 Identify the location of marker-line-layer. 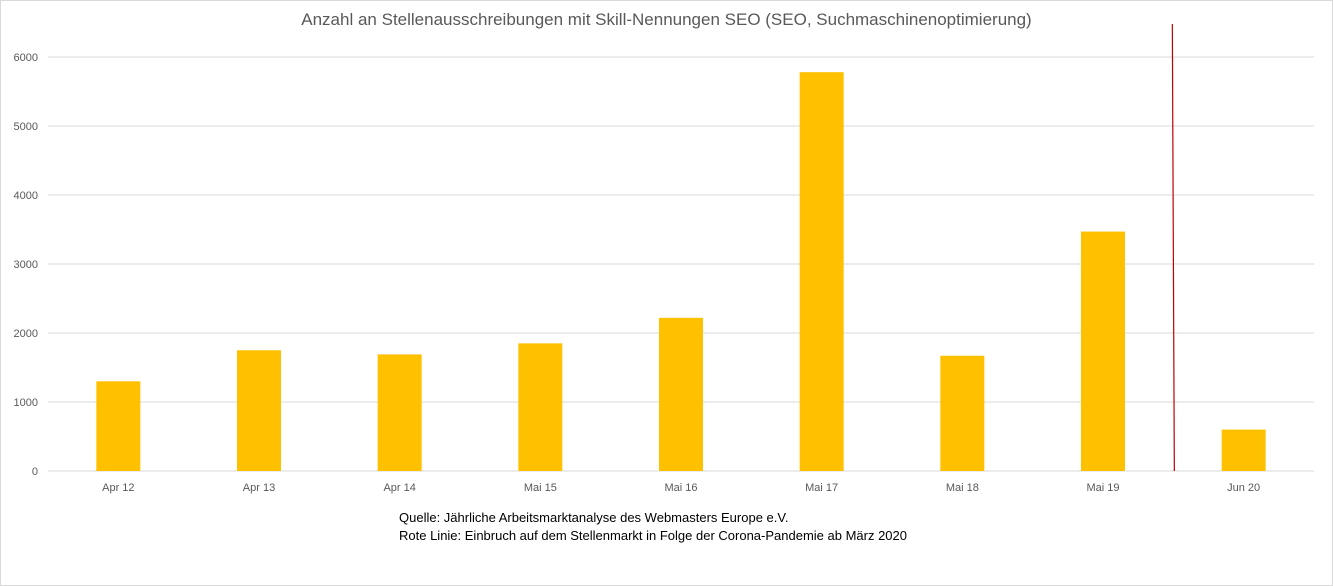
(1173, 247).